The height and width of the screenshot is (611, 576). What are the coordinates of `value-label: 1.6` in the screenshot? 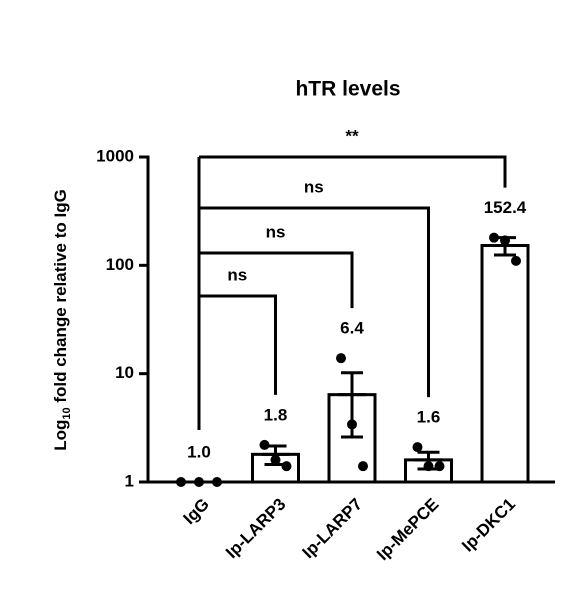 It's located at (429, 417).